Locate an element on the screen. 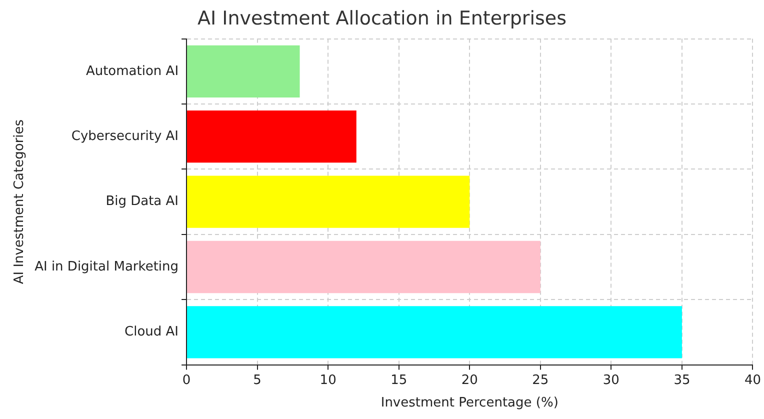  x-tick-label: 5 is located at coordinates (257, 380).